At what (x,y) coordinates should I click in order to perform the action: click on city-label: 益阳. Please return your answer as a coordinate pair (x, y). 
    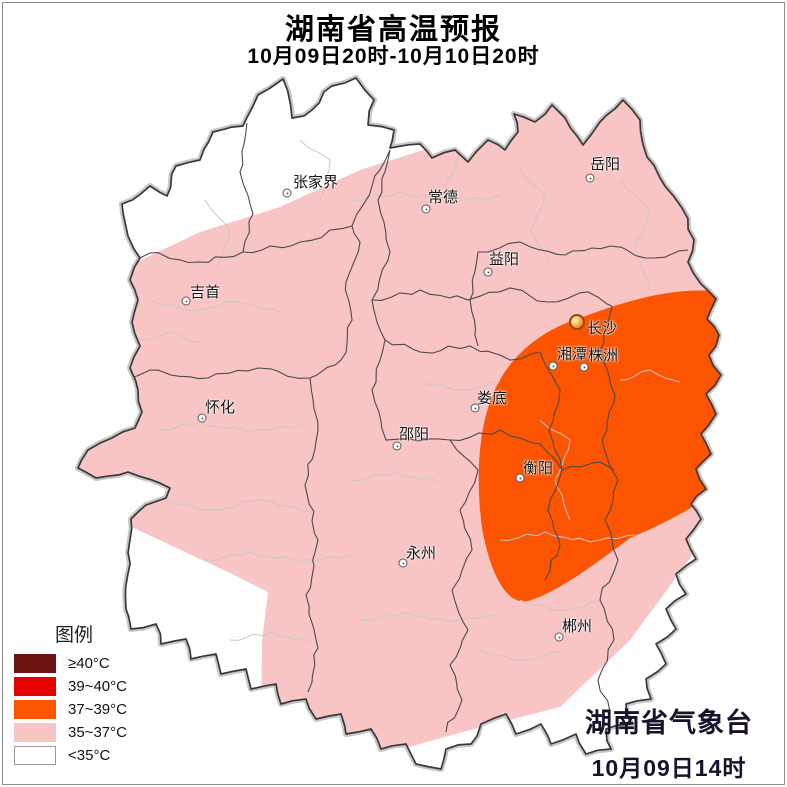
    Looking at the image, I should click on (504, 259).